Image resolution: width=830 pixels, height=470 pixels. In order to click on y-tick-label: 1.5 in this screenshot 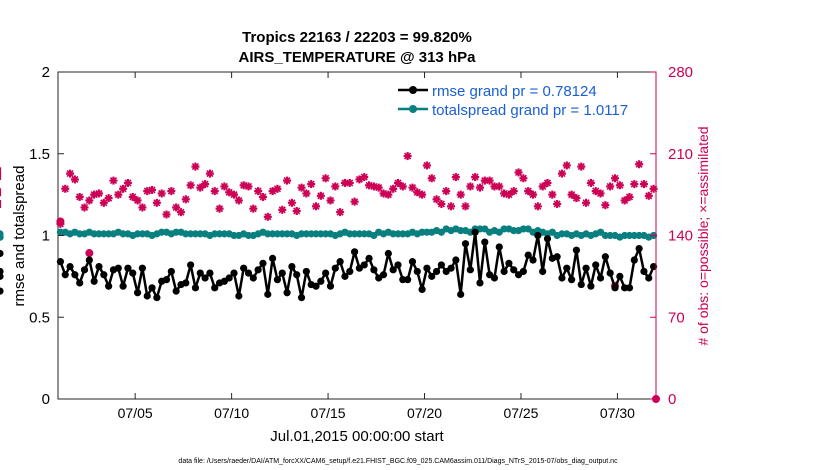, I will do `click(39, 154)`.